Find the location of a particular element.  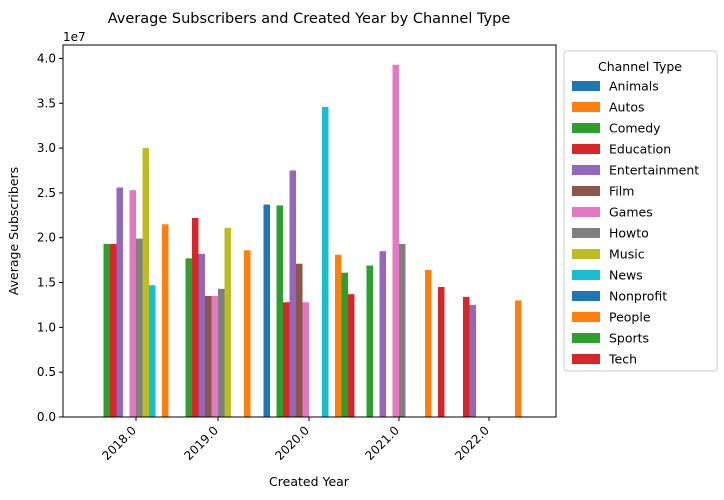

legend-label-comedy: Comedy is located at coordinates (635, 128).